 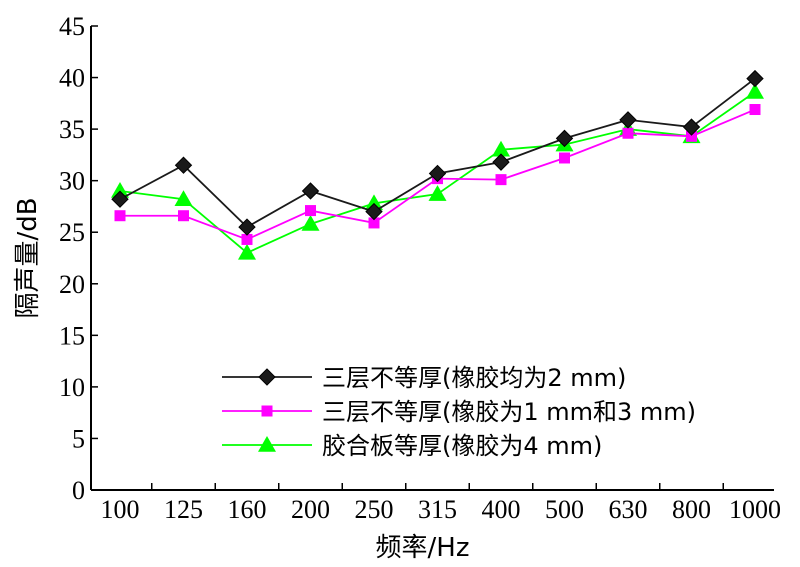 I want to click on legend-item: 三层不等厚(橡胶为1 mm和3 mm), so click(x=459, y=412).